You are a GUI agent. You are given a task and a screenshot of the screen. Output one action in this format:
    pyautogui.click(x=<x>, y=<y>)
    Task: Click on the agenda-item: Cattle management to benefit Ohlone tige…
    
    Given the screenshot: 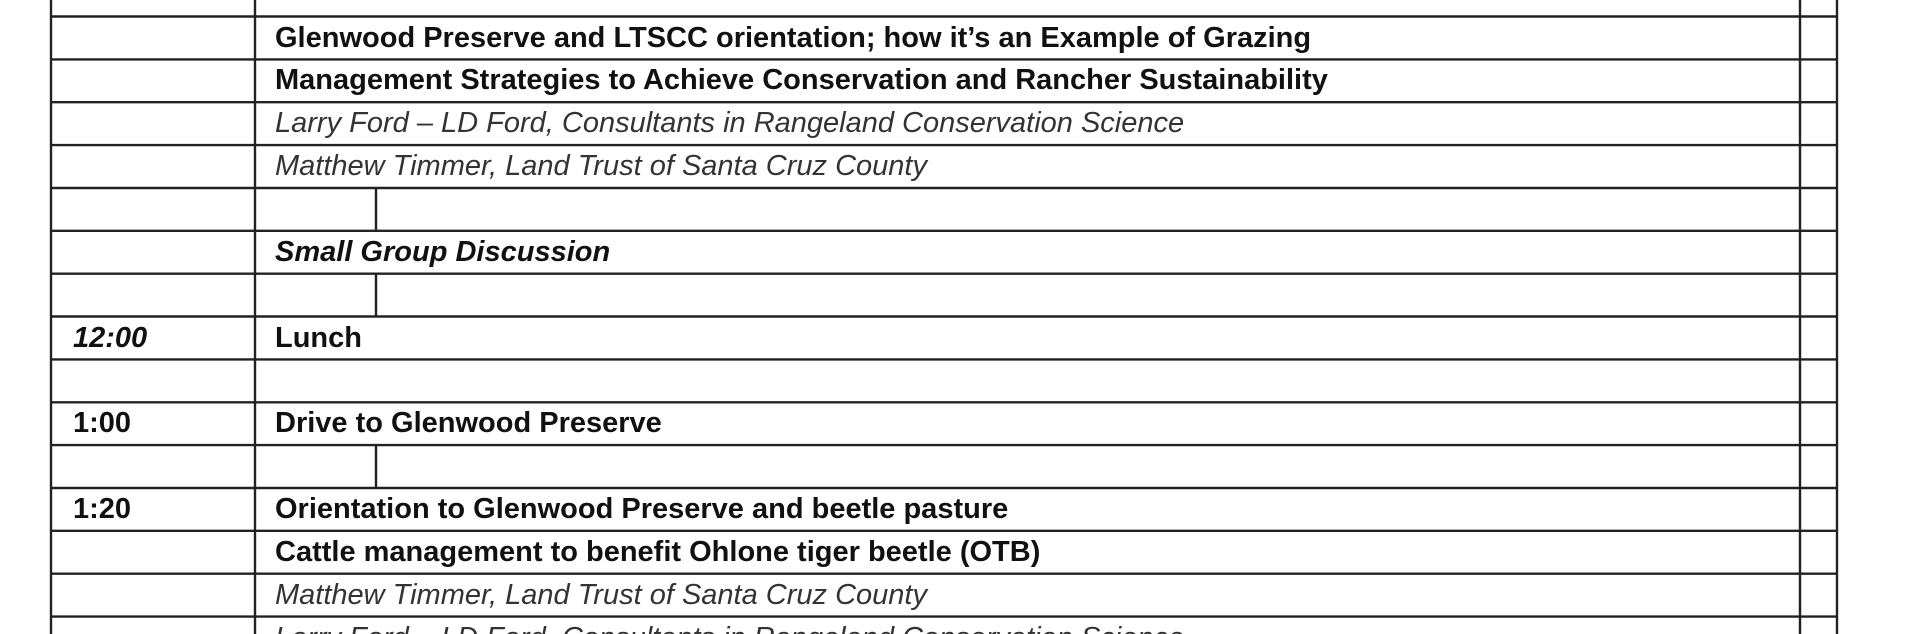 What is the action you would take?
    pyautogui.click(x=658, y=551)
    